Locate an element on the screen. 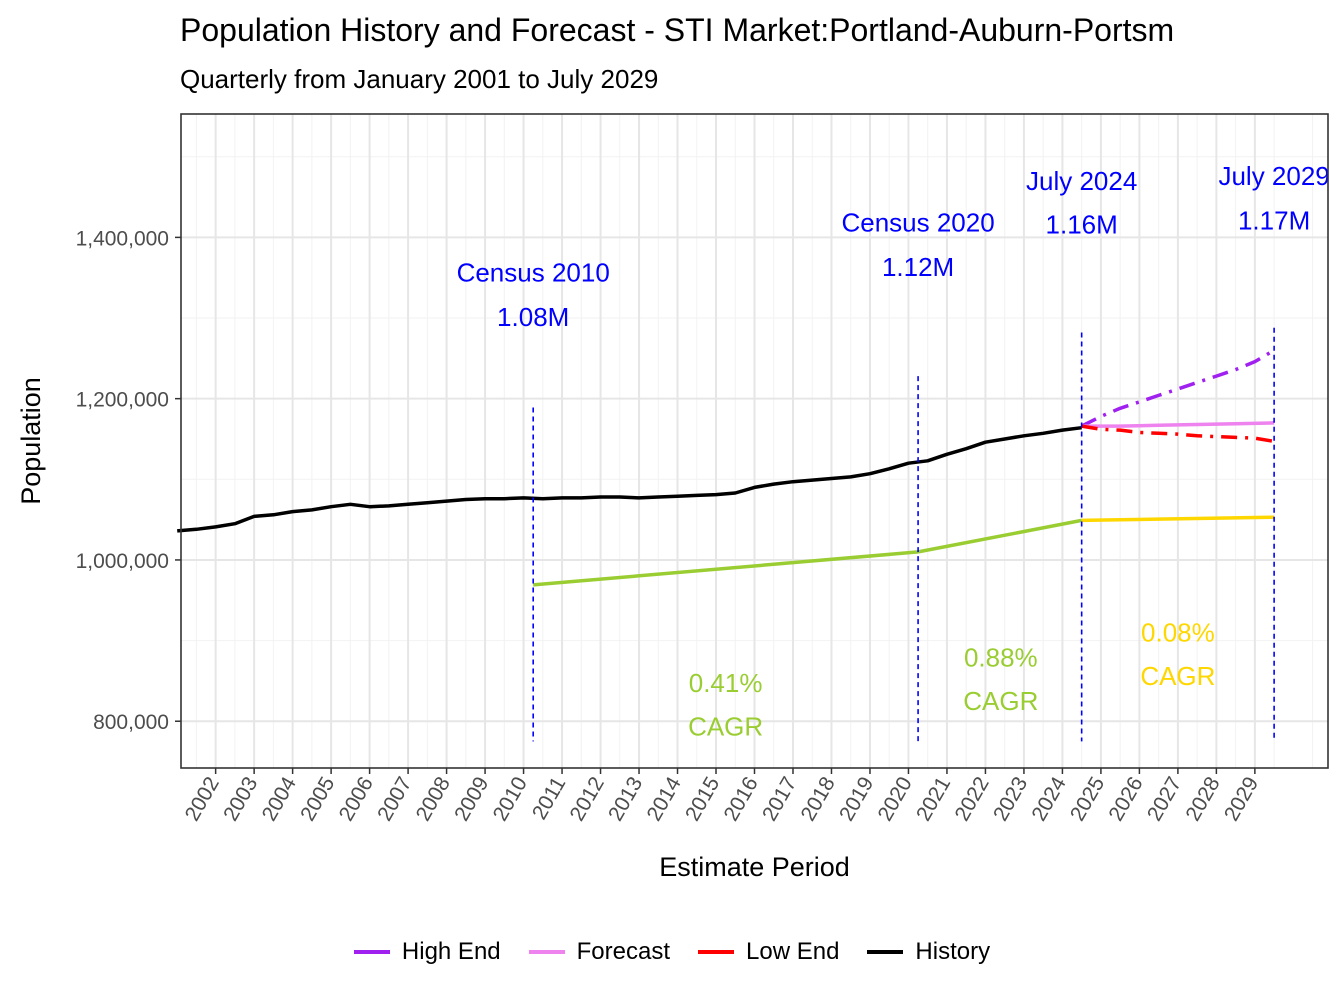 The width and height of the screenshot is (1344, 1008). series-line-history is located at coordinates (629, 479).